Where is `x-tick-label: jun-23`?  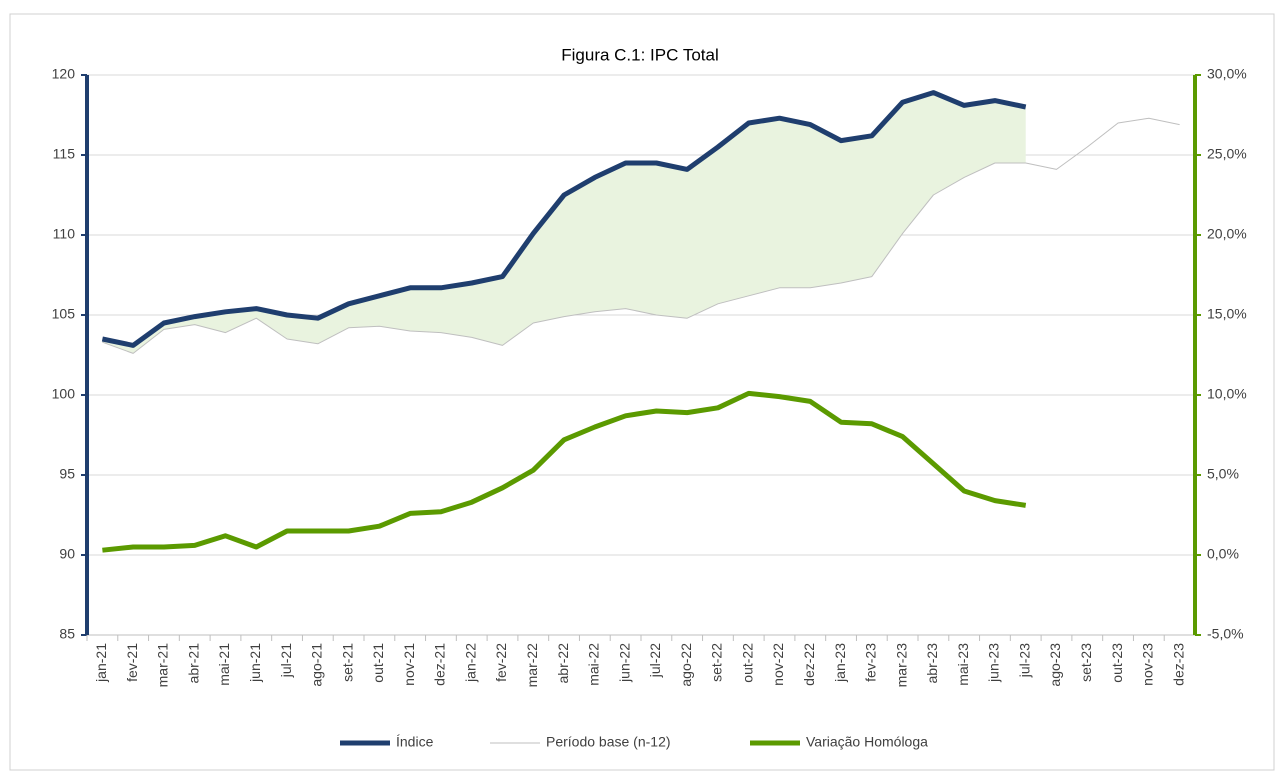 x-tick-label: jun-23 is located at coordinates (994, 663).